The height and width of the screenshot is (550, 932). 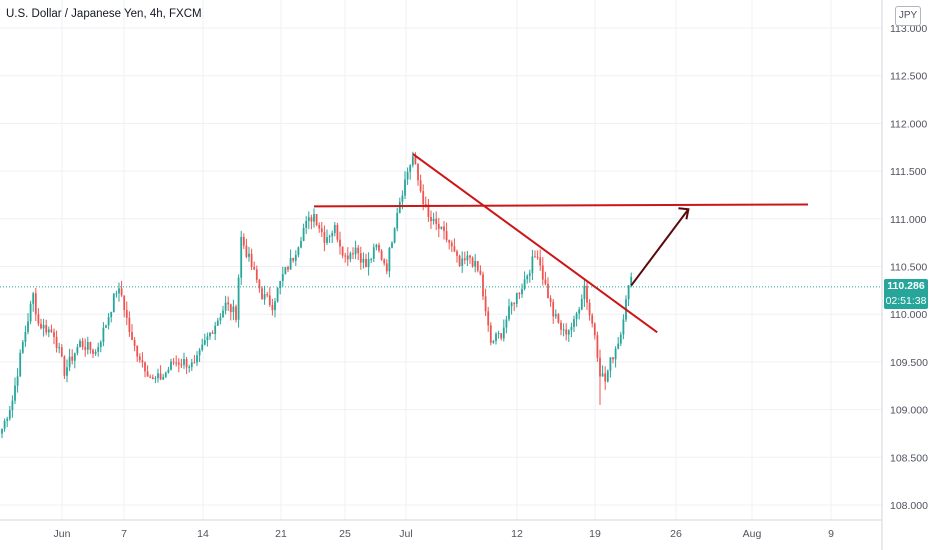 What do you see at coordinates (676, 534) in the screenshot?
I see `x-tick-label: 26` at bounding box center [676, 534].